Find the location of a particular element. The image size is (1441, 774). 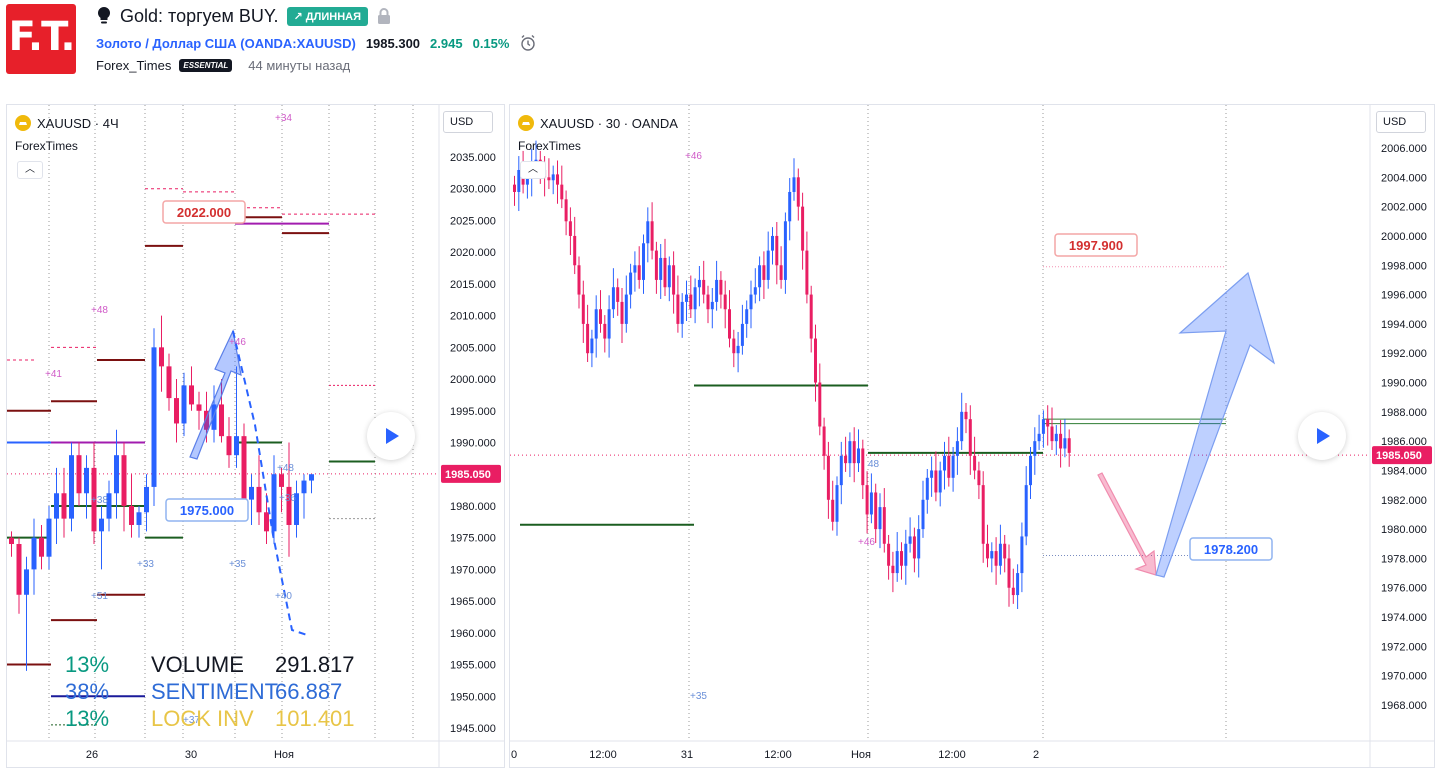

chevron-up-icon: ︿ is located at coordinates (533, 169).